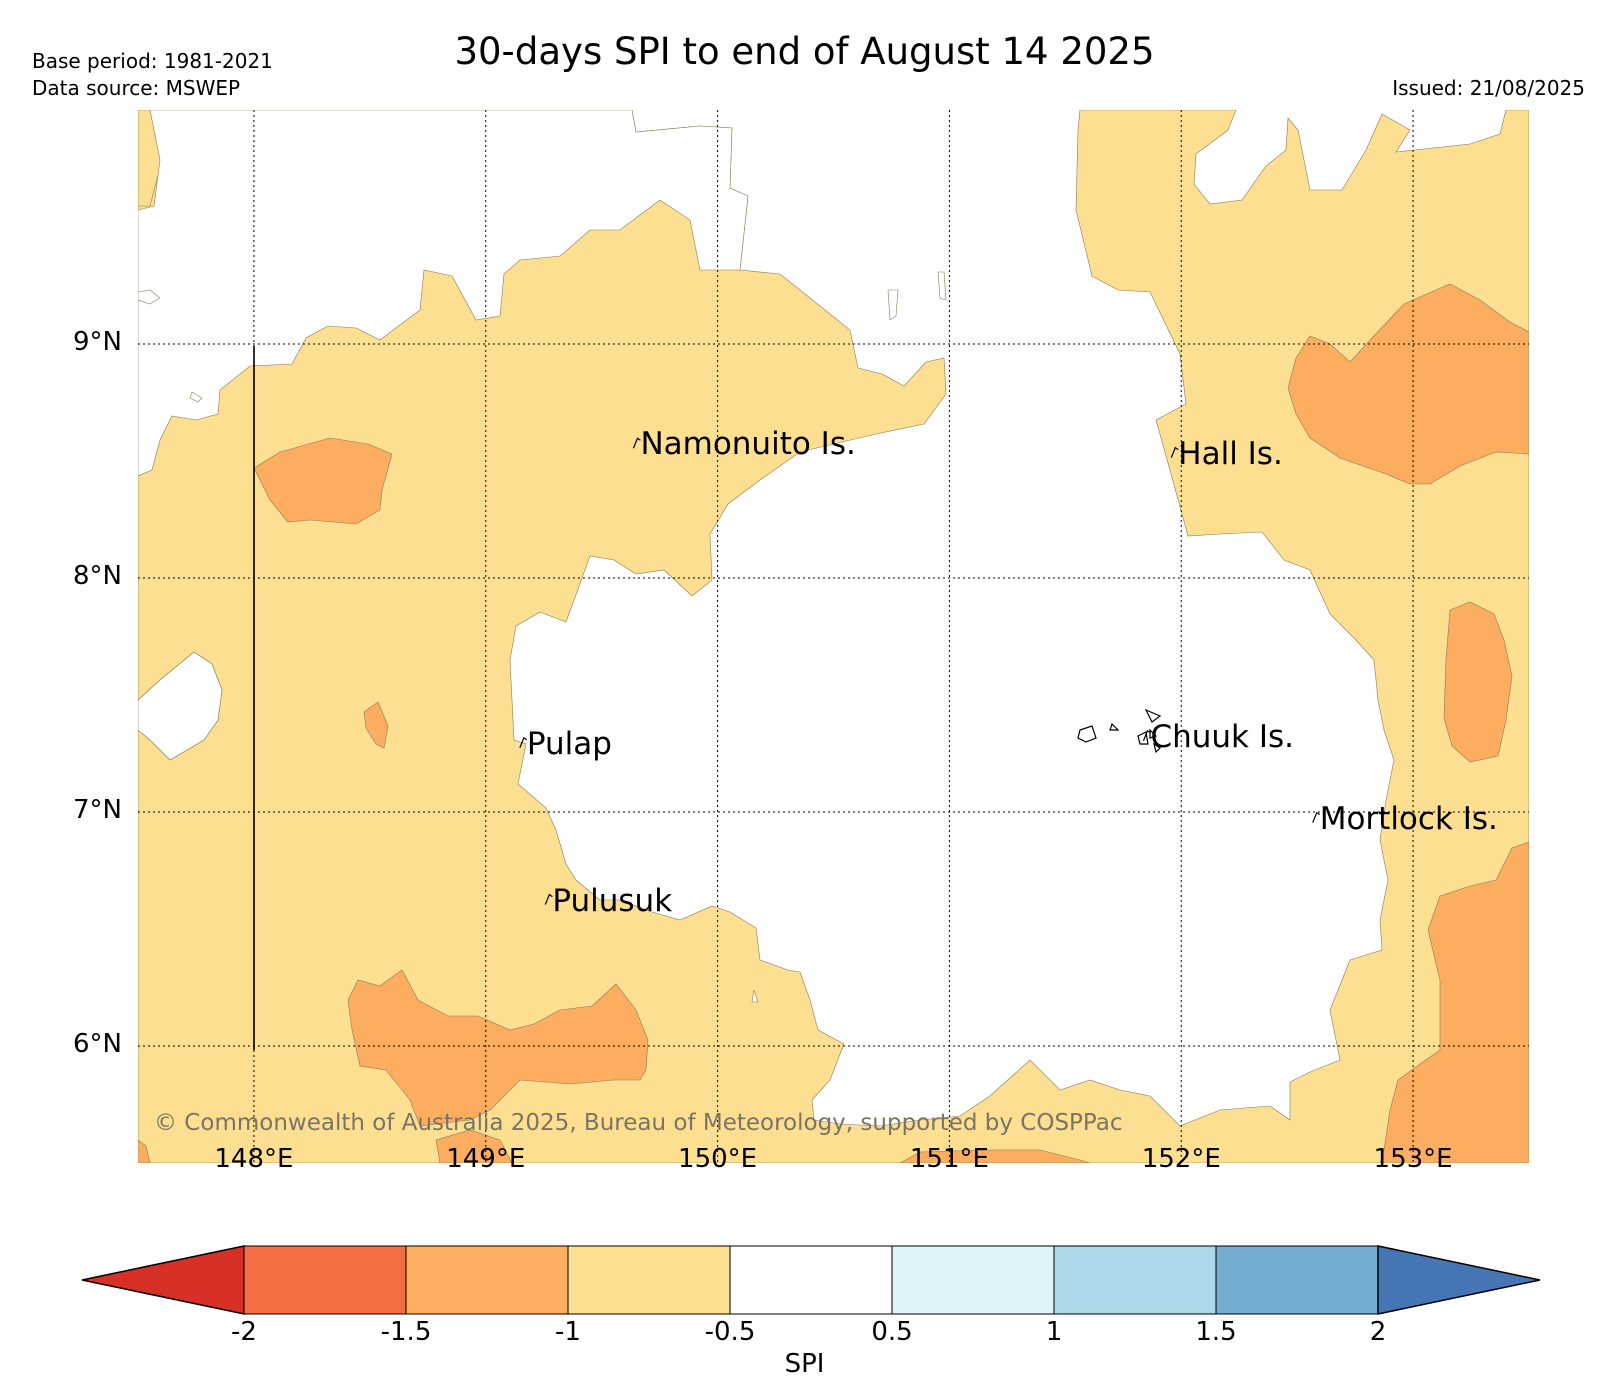 This screenshot has height=1380, width=1609. What do you see at coordinates (1378, 1332) in the screenshot?
I see `colorbar-tick-7: 2` at bounding box center [1378, 1332].